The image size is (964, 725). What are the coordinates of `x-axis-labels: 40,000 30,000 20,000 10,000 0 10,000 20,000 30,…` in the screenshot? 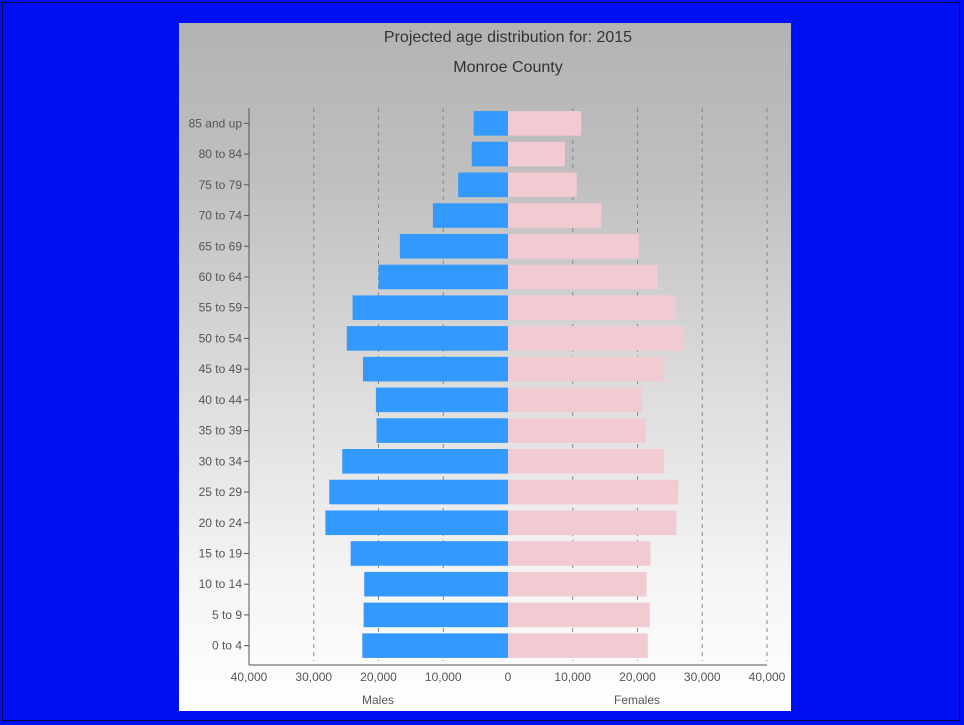 It's located at (508, 677).